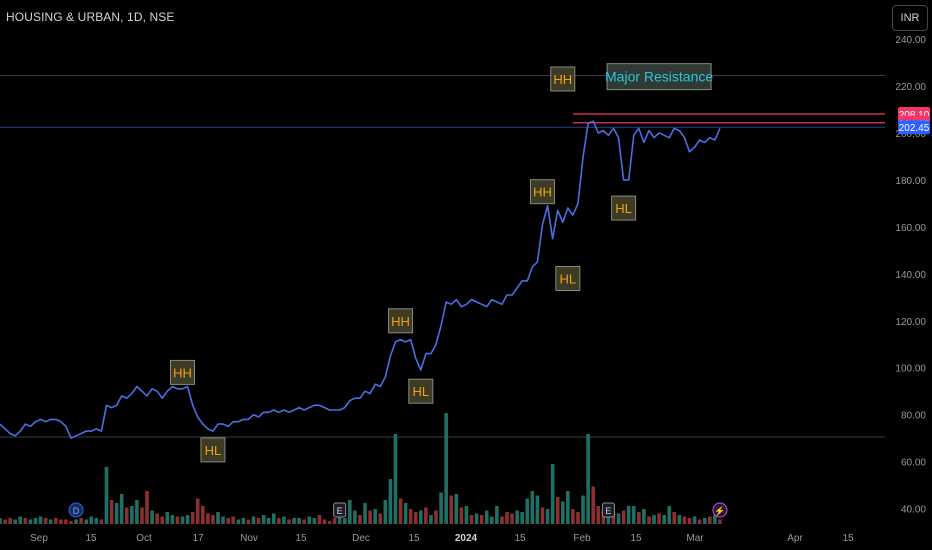  Describe the element at coordinates (659, 77) in the screenshot. I see `resistance-label-box` at that location.